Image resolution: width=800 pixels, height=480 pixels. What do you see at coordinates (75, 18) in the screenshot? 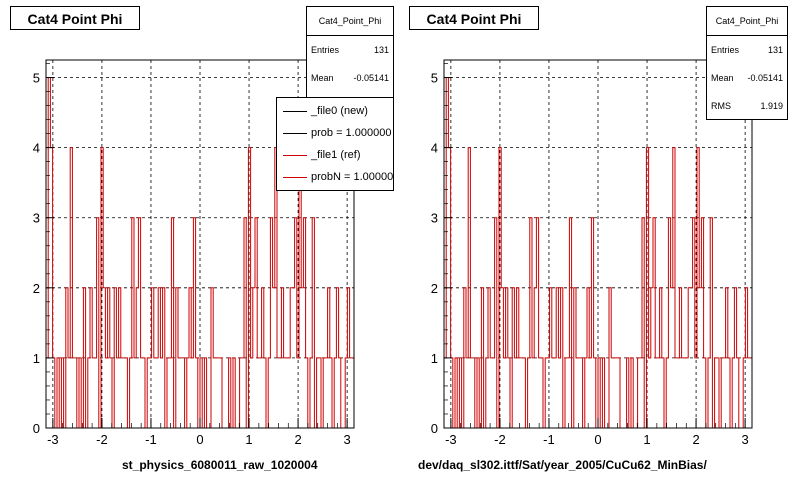
I see `plot-title-left: Cat4 Point Phi` at bounding box center [75, 18].